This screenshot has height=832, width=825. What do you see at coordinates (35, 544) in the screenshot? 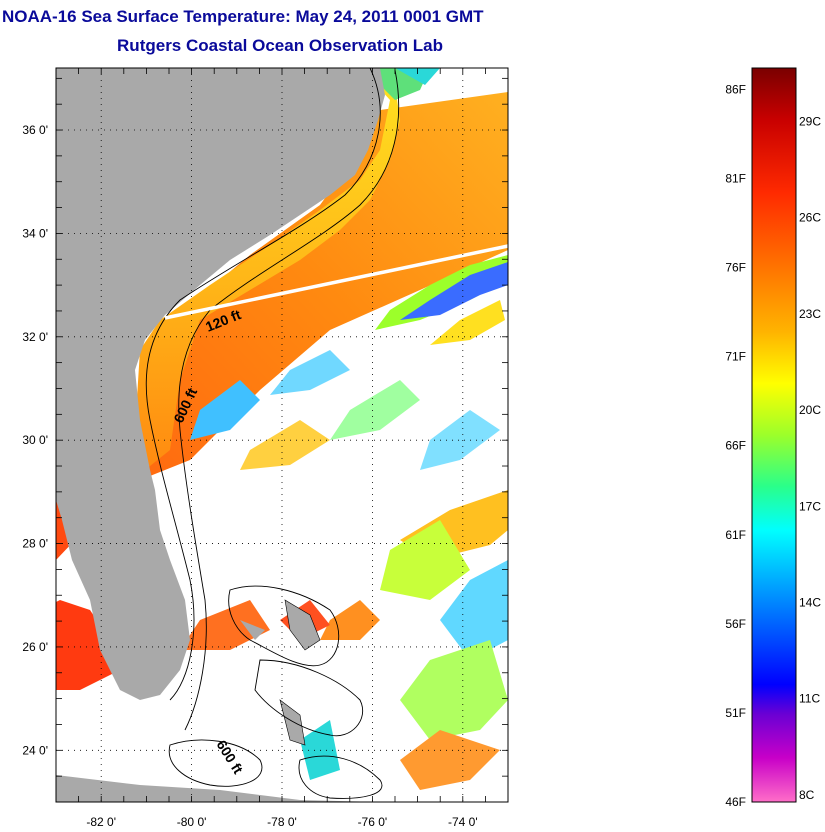
I see `latitude-tick-label: 28 0'` at bounding box center [35, 544].